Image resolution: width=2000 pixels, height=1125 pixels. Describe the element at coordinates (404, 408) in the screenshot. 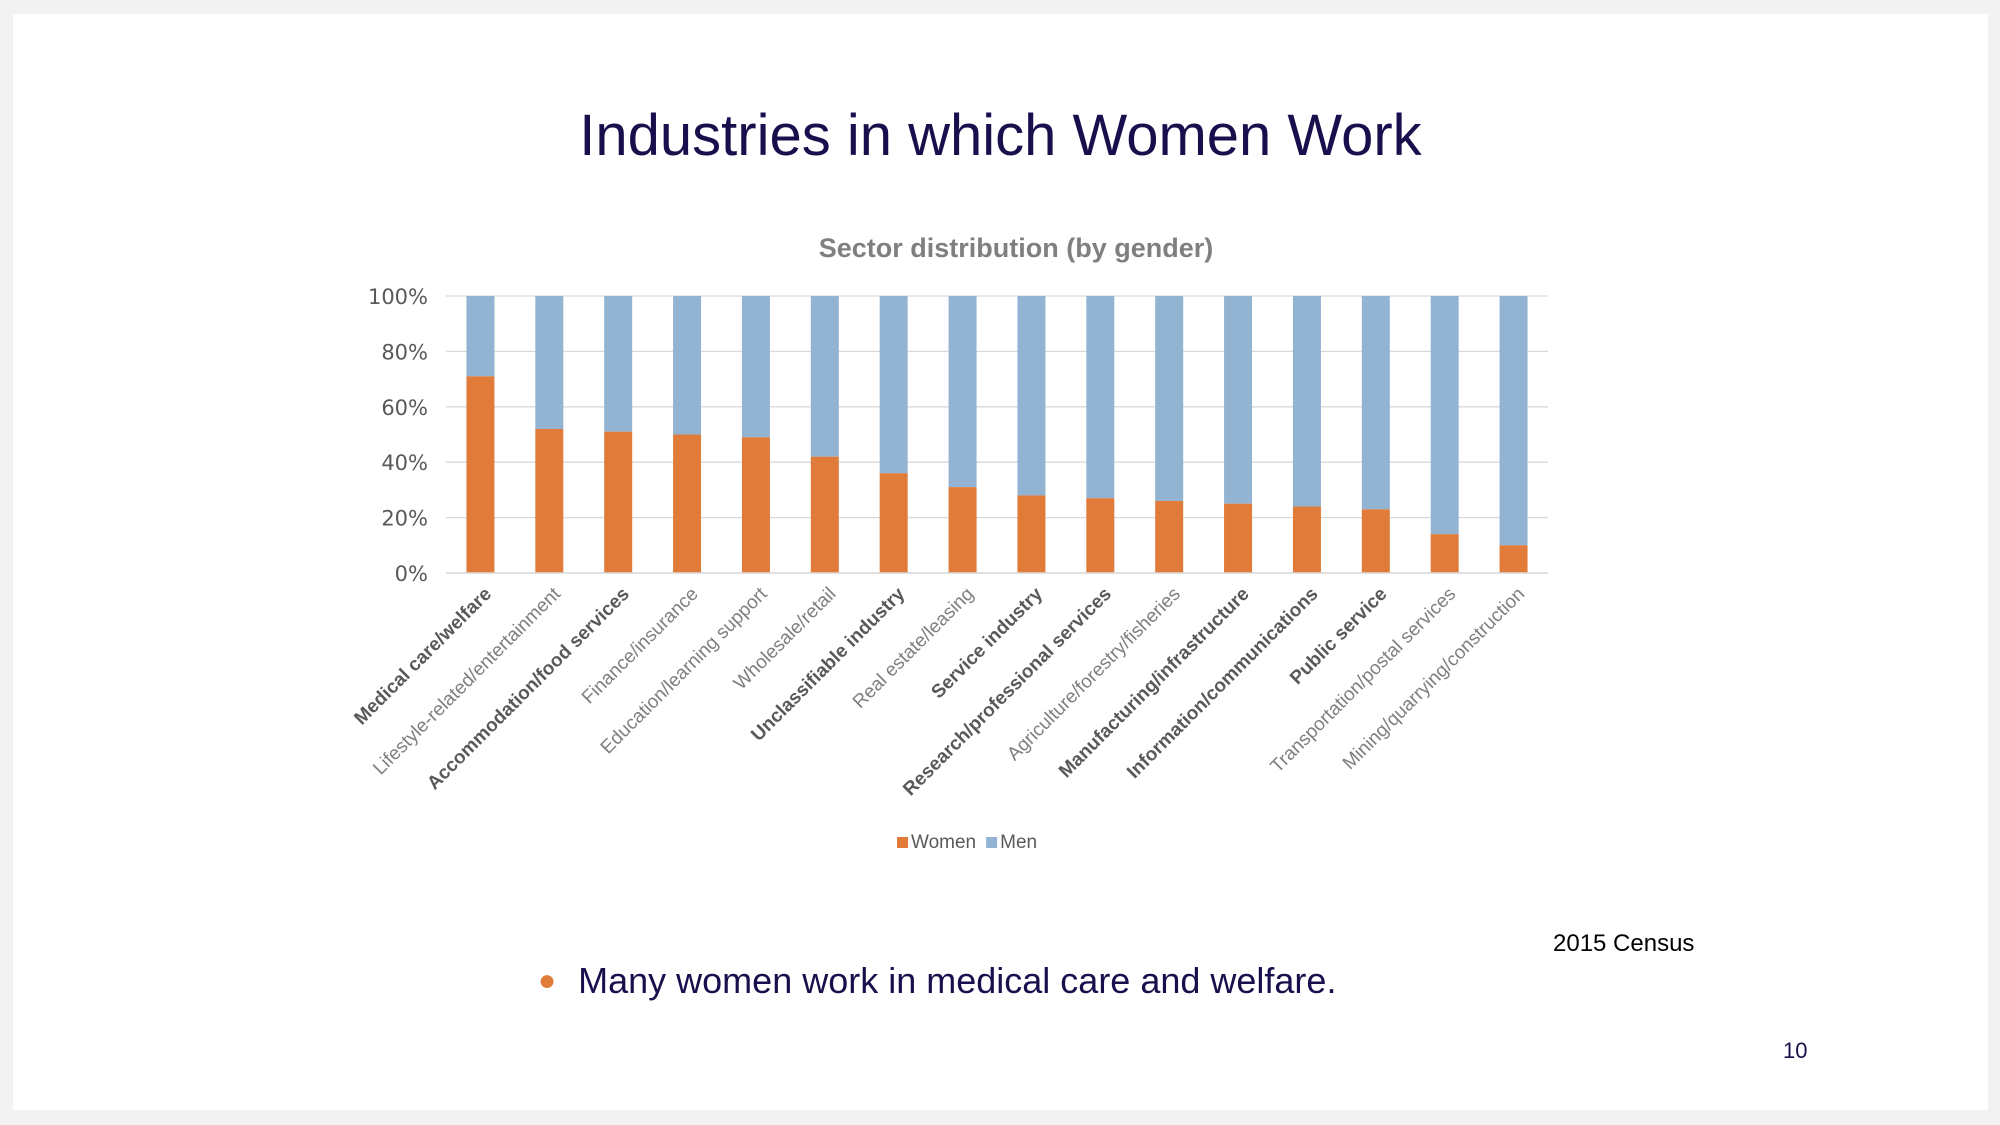

I see `y-tick-label: 60%` at that location.